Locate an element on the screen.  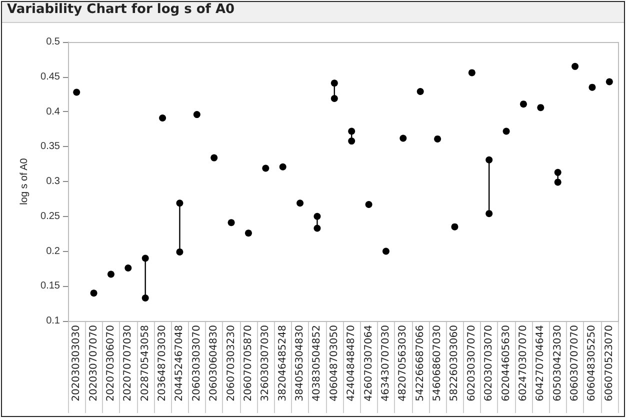
x-tick-label: 463430707030 is located at coordinates (386, 363).